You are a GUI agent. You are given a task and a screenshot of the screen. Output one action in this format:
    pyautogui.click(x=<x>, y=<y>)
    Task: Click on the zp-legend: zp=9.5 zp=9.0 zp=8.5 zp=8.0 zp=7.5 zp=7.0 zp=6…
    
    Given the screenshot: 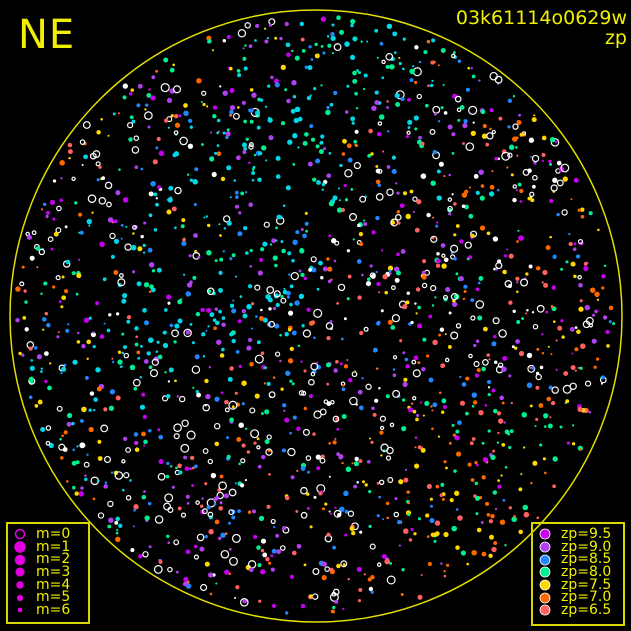 What is the action you would take?
    pyautogui.click(x=578, y=574)
    